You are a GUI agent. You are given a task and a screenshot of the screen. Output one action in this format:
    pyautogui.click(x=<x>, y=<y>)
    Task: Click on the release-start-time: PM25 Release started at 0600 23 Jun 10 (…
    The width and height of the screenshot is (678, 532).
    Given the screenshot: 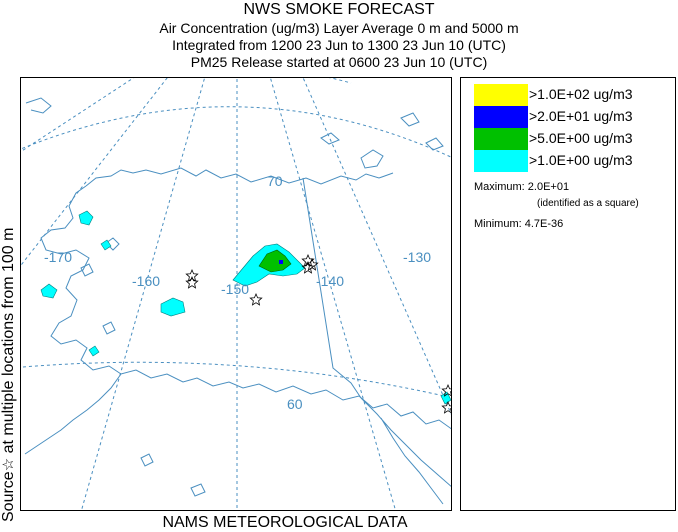 What is the action you would take?
    pyautogui.click(x=339, y=62)
    